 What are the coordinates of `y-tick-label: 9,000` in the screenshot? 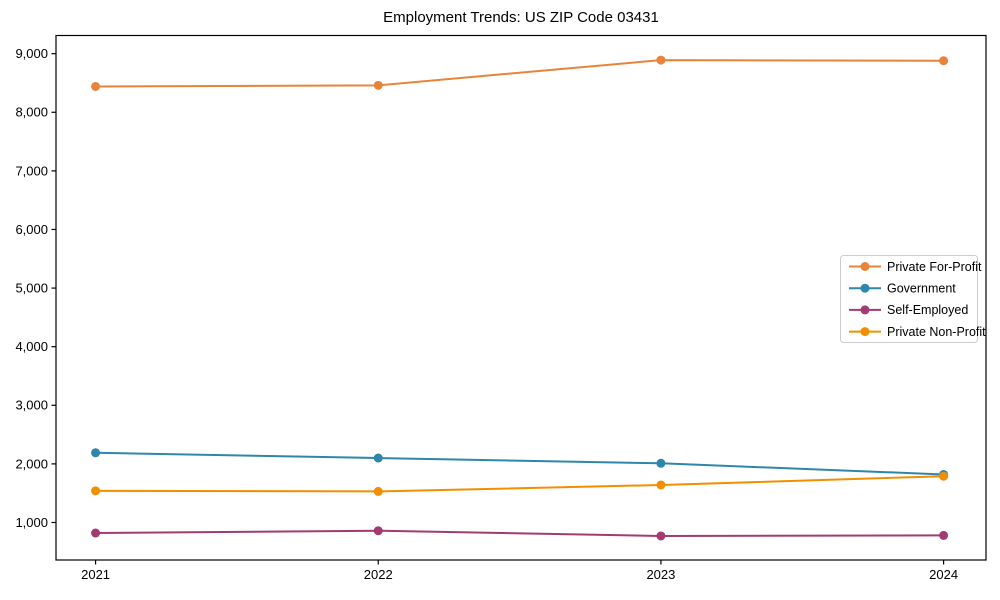 It's located at (31, 53).